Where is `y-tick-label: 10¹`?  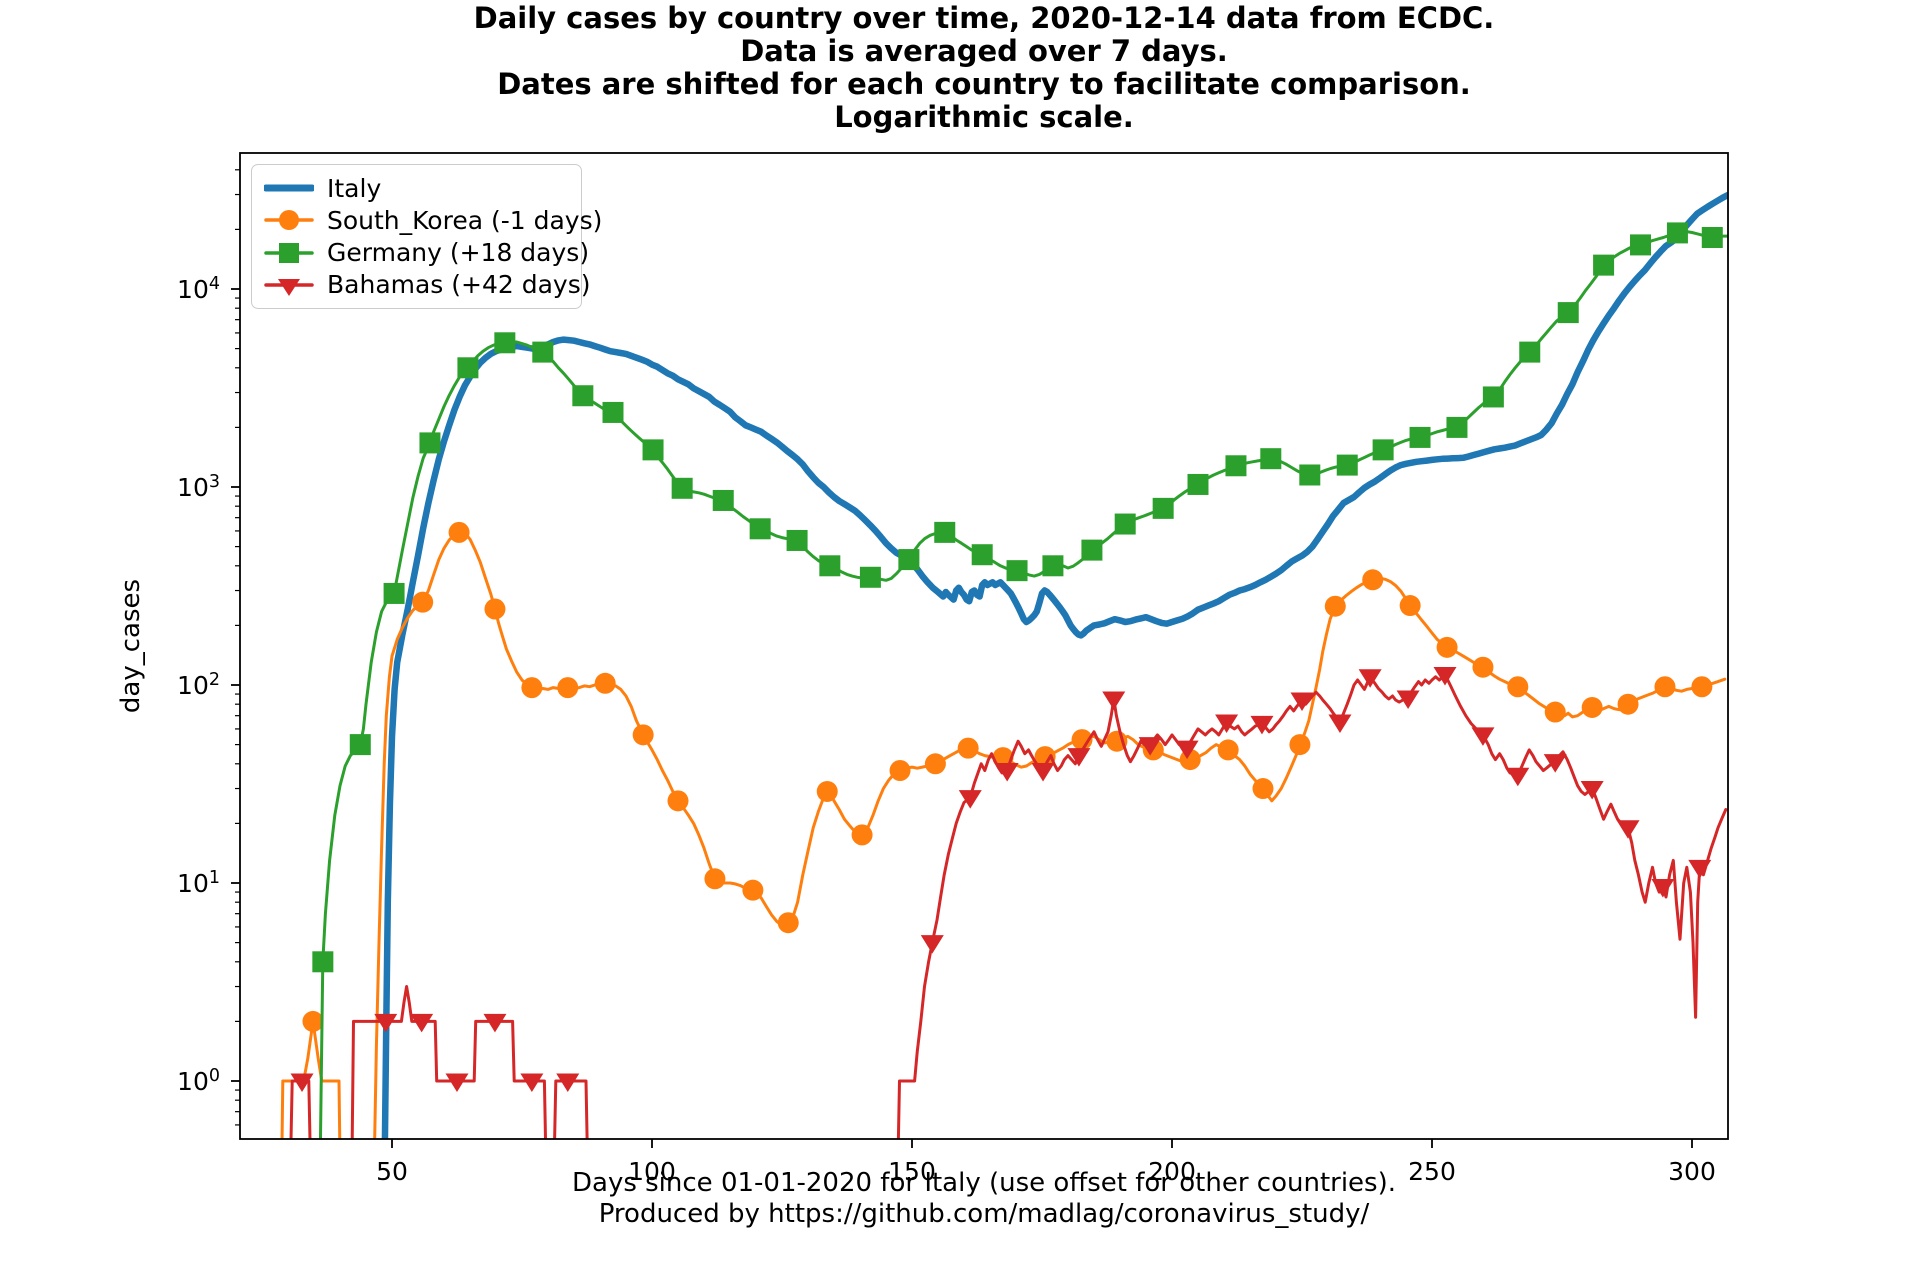 y-tick-label: 10¹ is located at coordinates (198, 883).